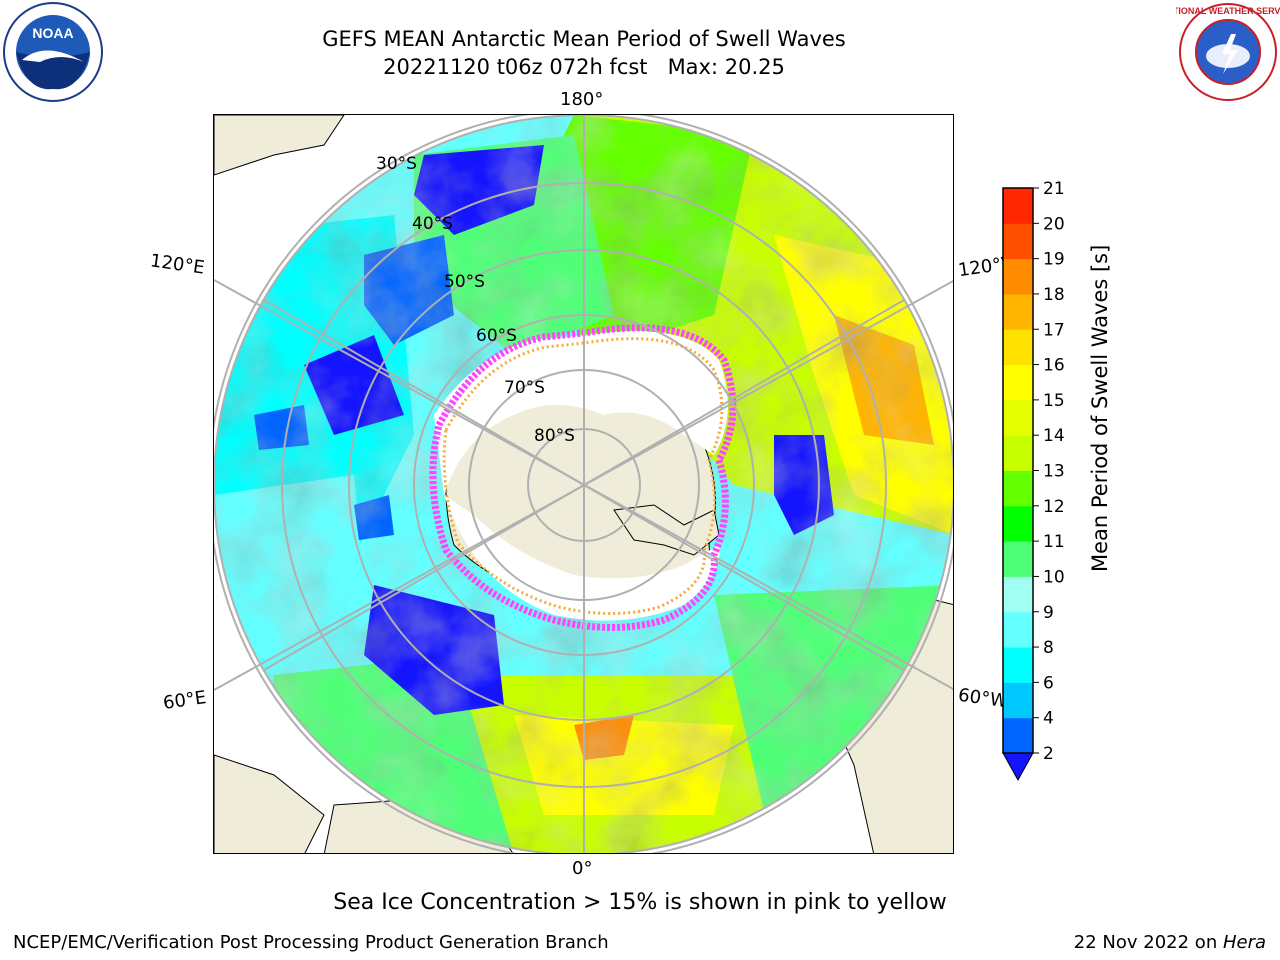 The width and height of the screenshot is (1280, 960). I want to click on nws-logo: NATIONAL WEATHER SERVICE, so click(1228, 52).